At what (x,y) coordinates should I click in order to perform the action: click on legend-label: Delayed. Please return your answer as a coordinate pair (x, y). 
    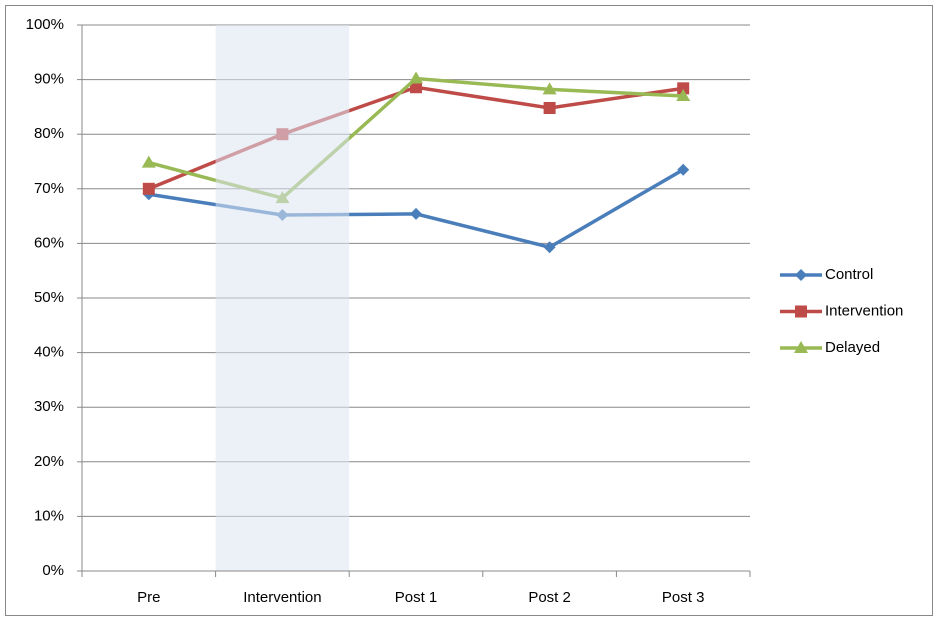
    Looking at the image, I should click on (852, 347).